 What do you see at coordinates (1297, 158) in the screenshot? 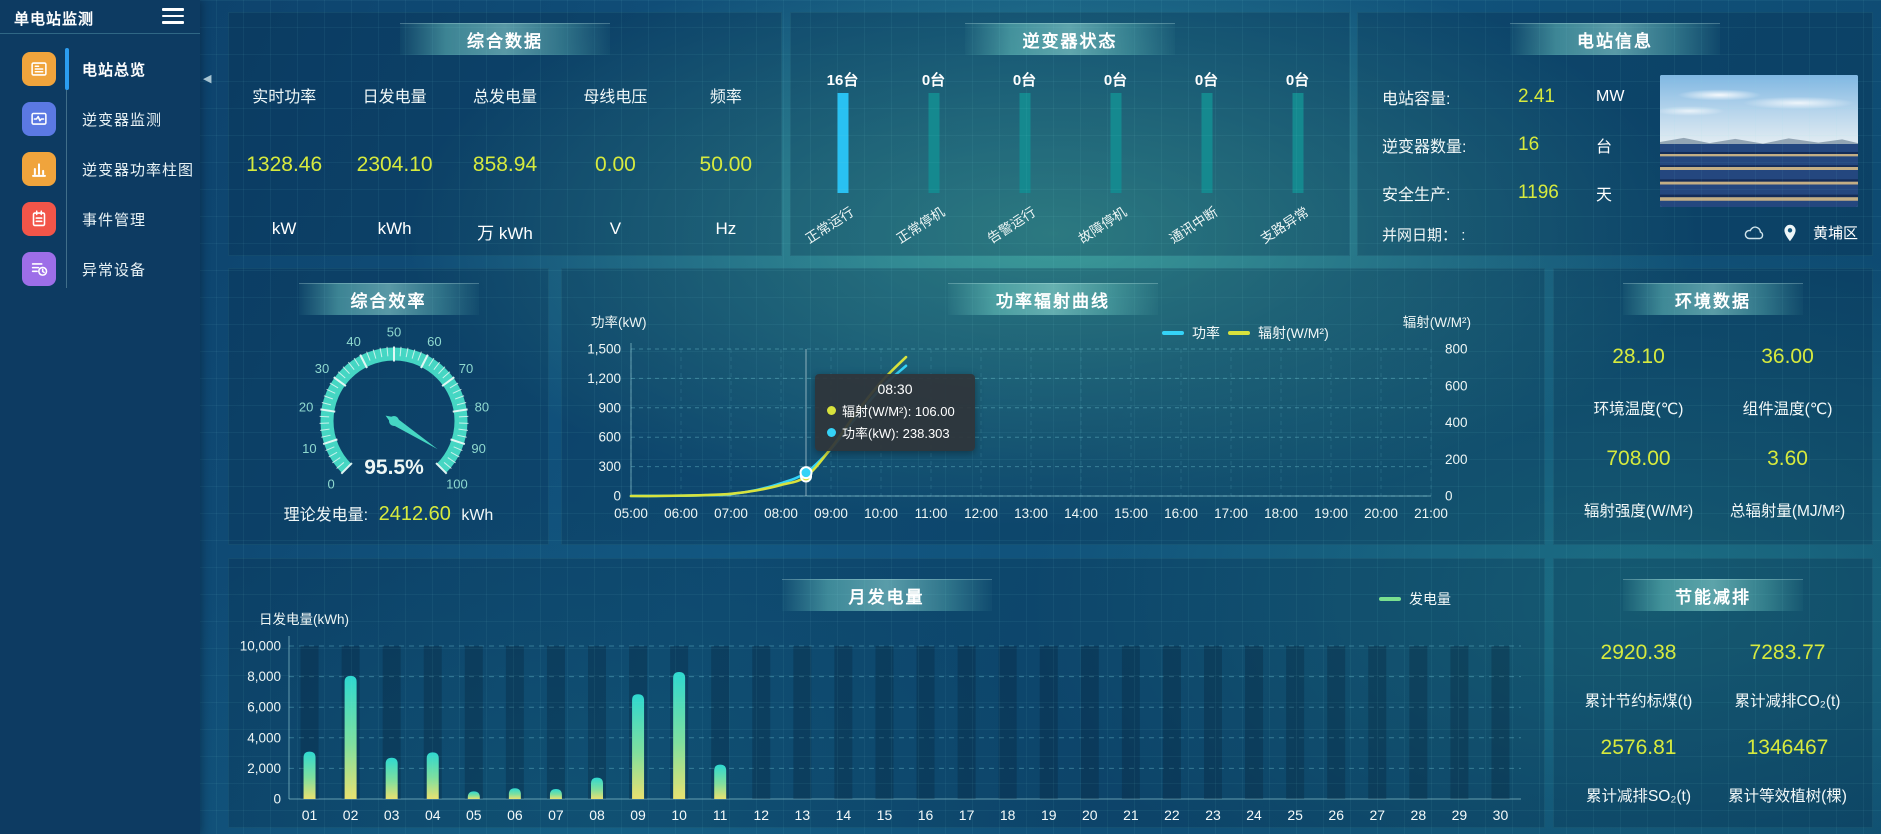
I see `inverter-status-item: 0台 支路异常` at bounding box center [1297, 158].